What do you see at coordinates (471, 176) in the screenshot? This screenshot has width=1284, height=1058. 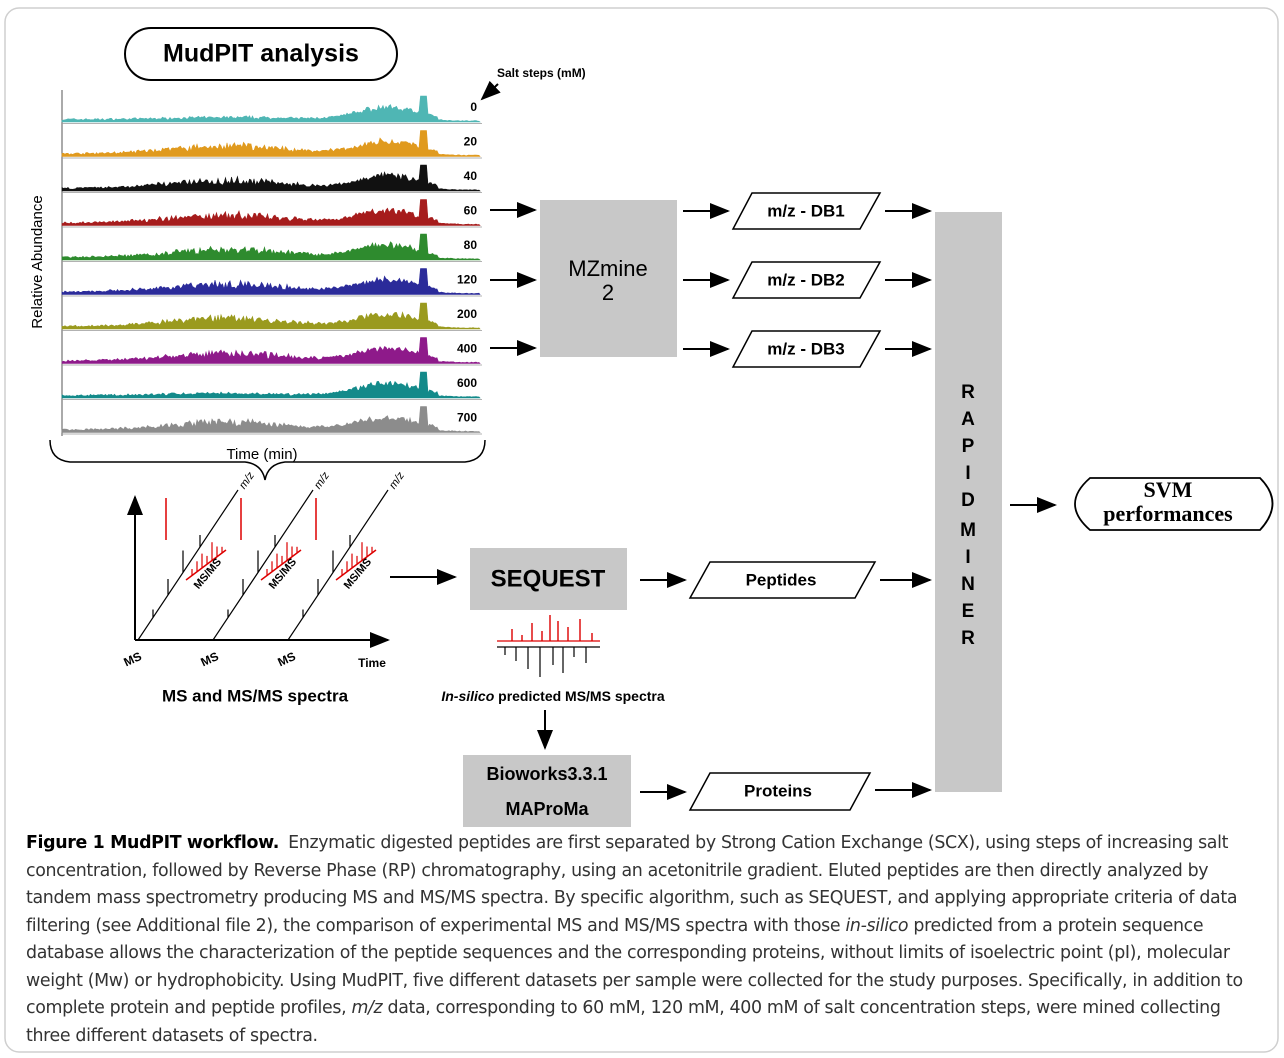 I see `salt-step-label: 40` at bounding box center [471, 176].